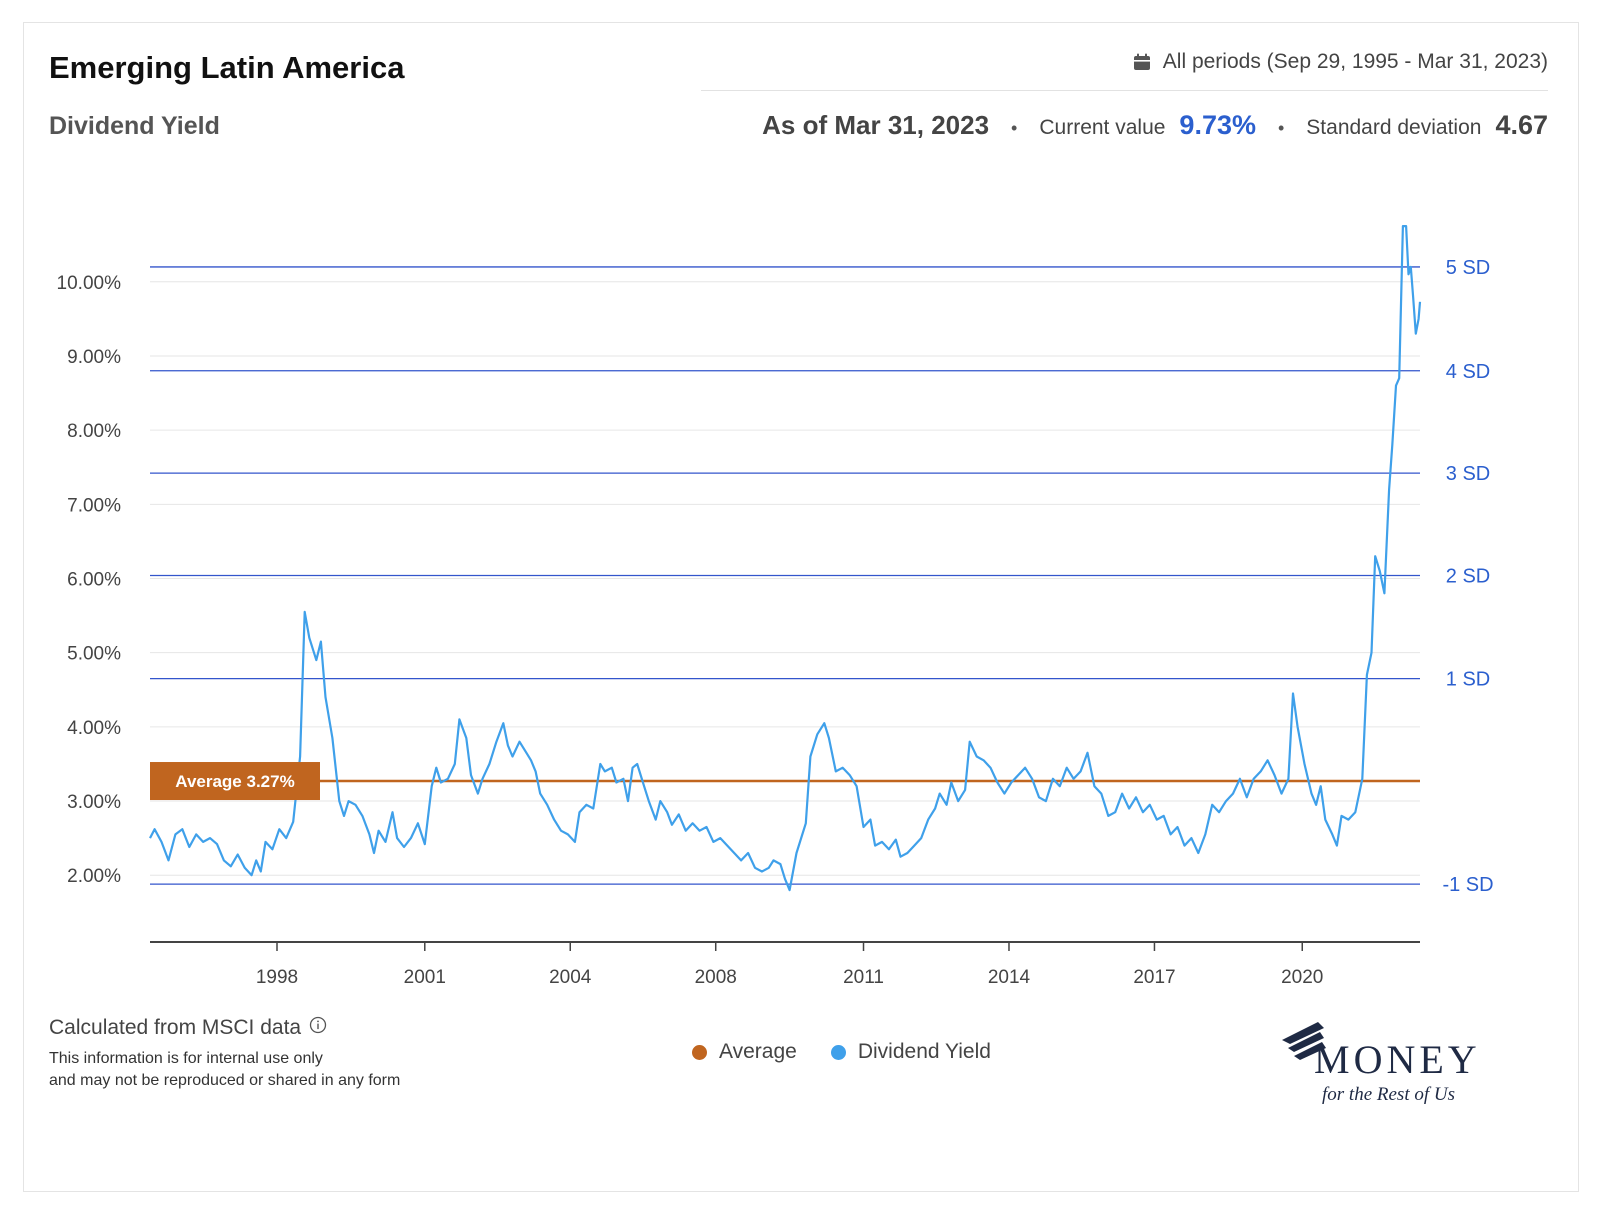 The height and width of the screenshot is (1207, 1600). Describe the element at coordinates (1124, 90) in the screenshot. I see `header-divider` at that location.